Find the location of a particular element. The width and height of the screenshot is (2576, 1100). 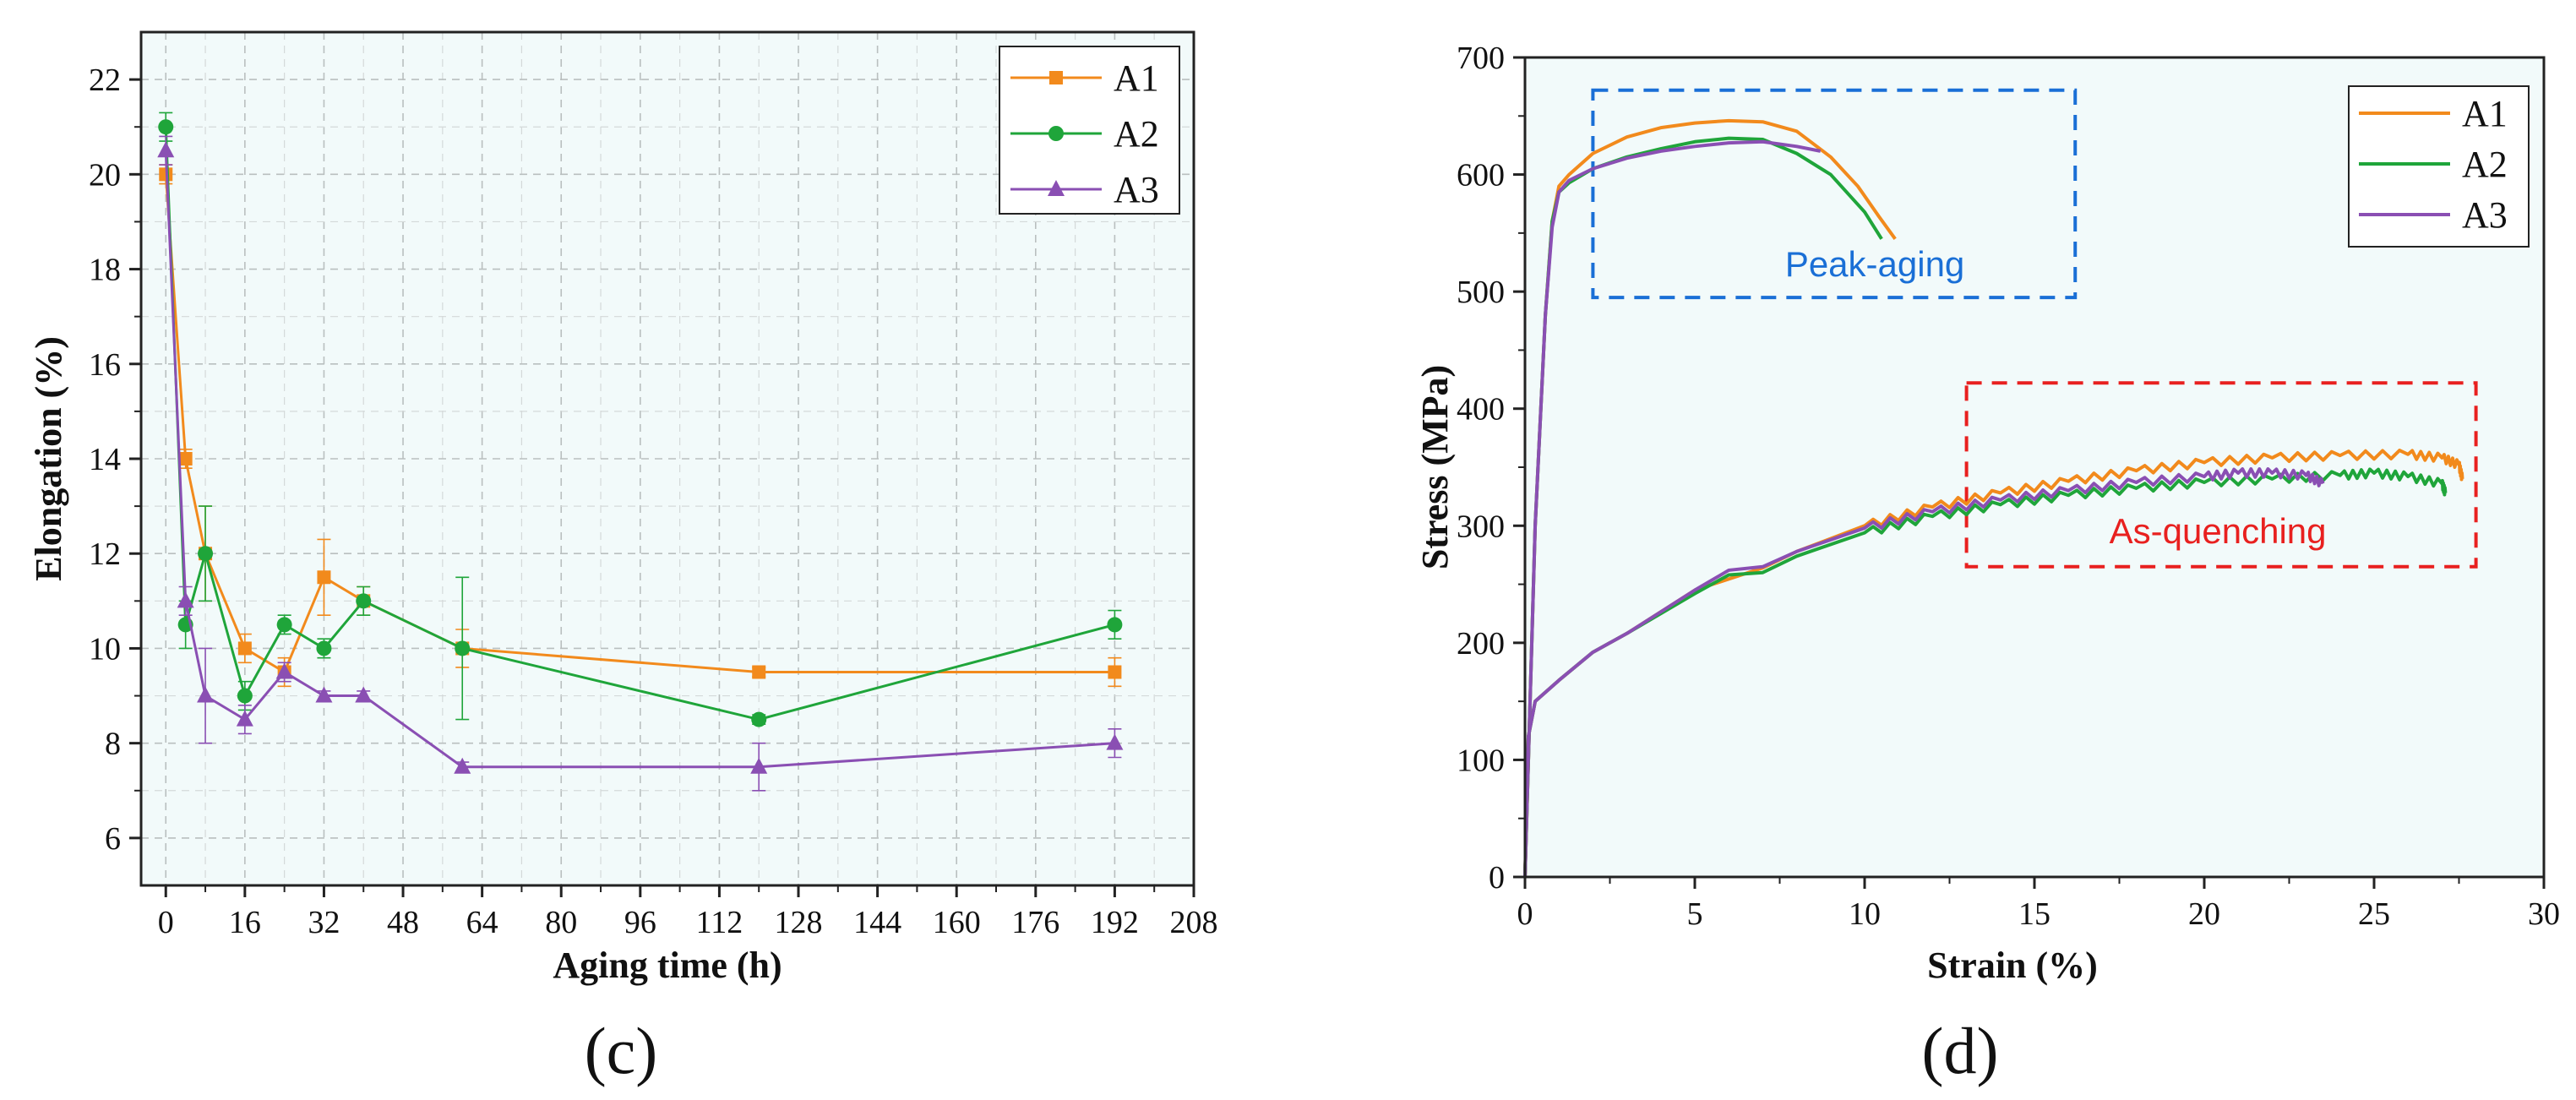

y-axis-label-d: Stress (MPa) is located at coordinates (1435, 467).